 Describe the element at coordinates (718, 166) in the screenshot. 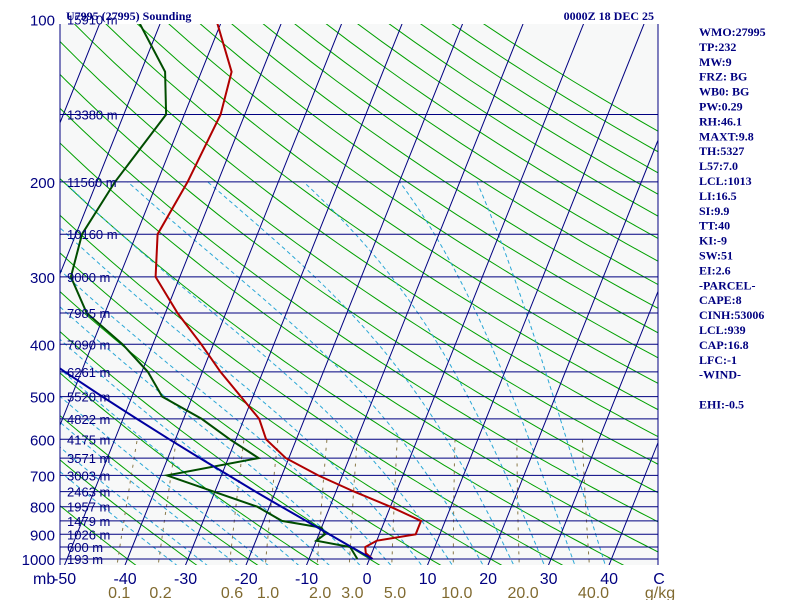

I see `index-item: L57:7.0` at that location.